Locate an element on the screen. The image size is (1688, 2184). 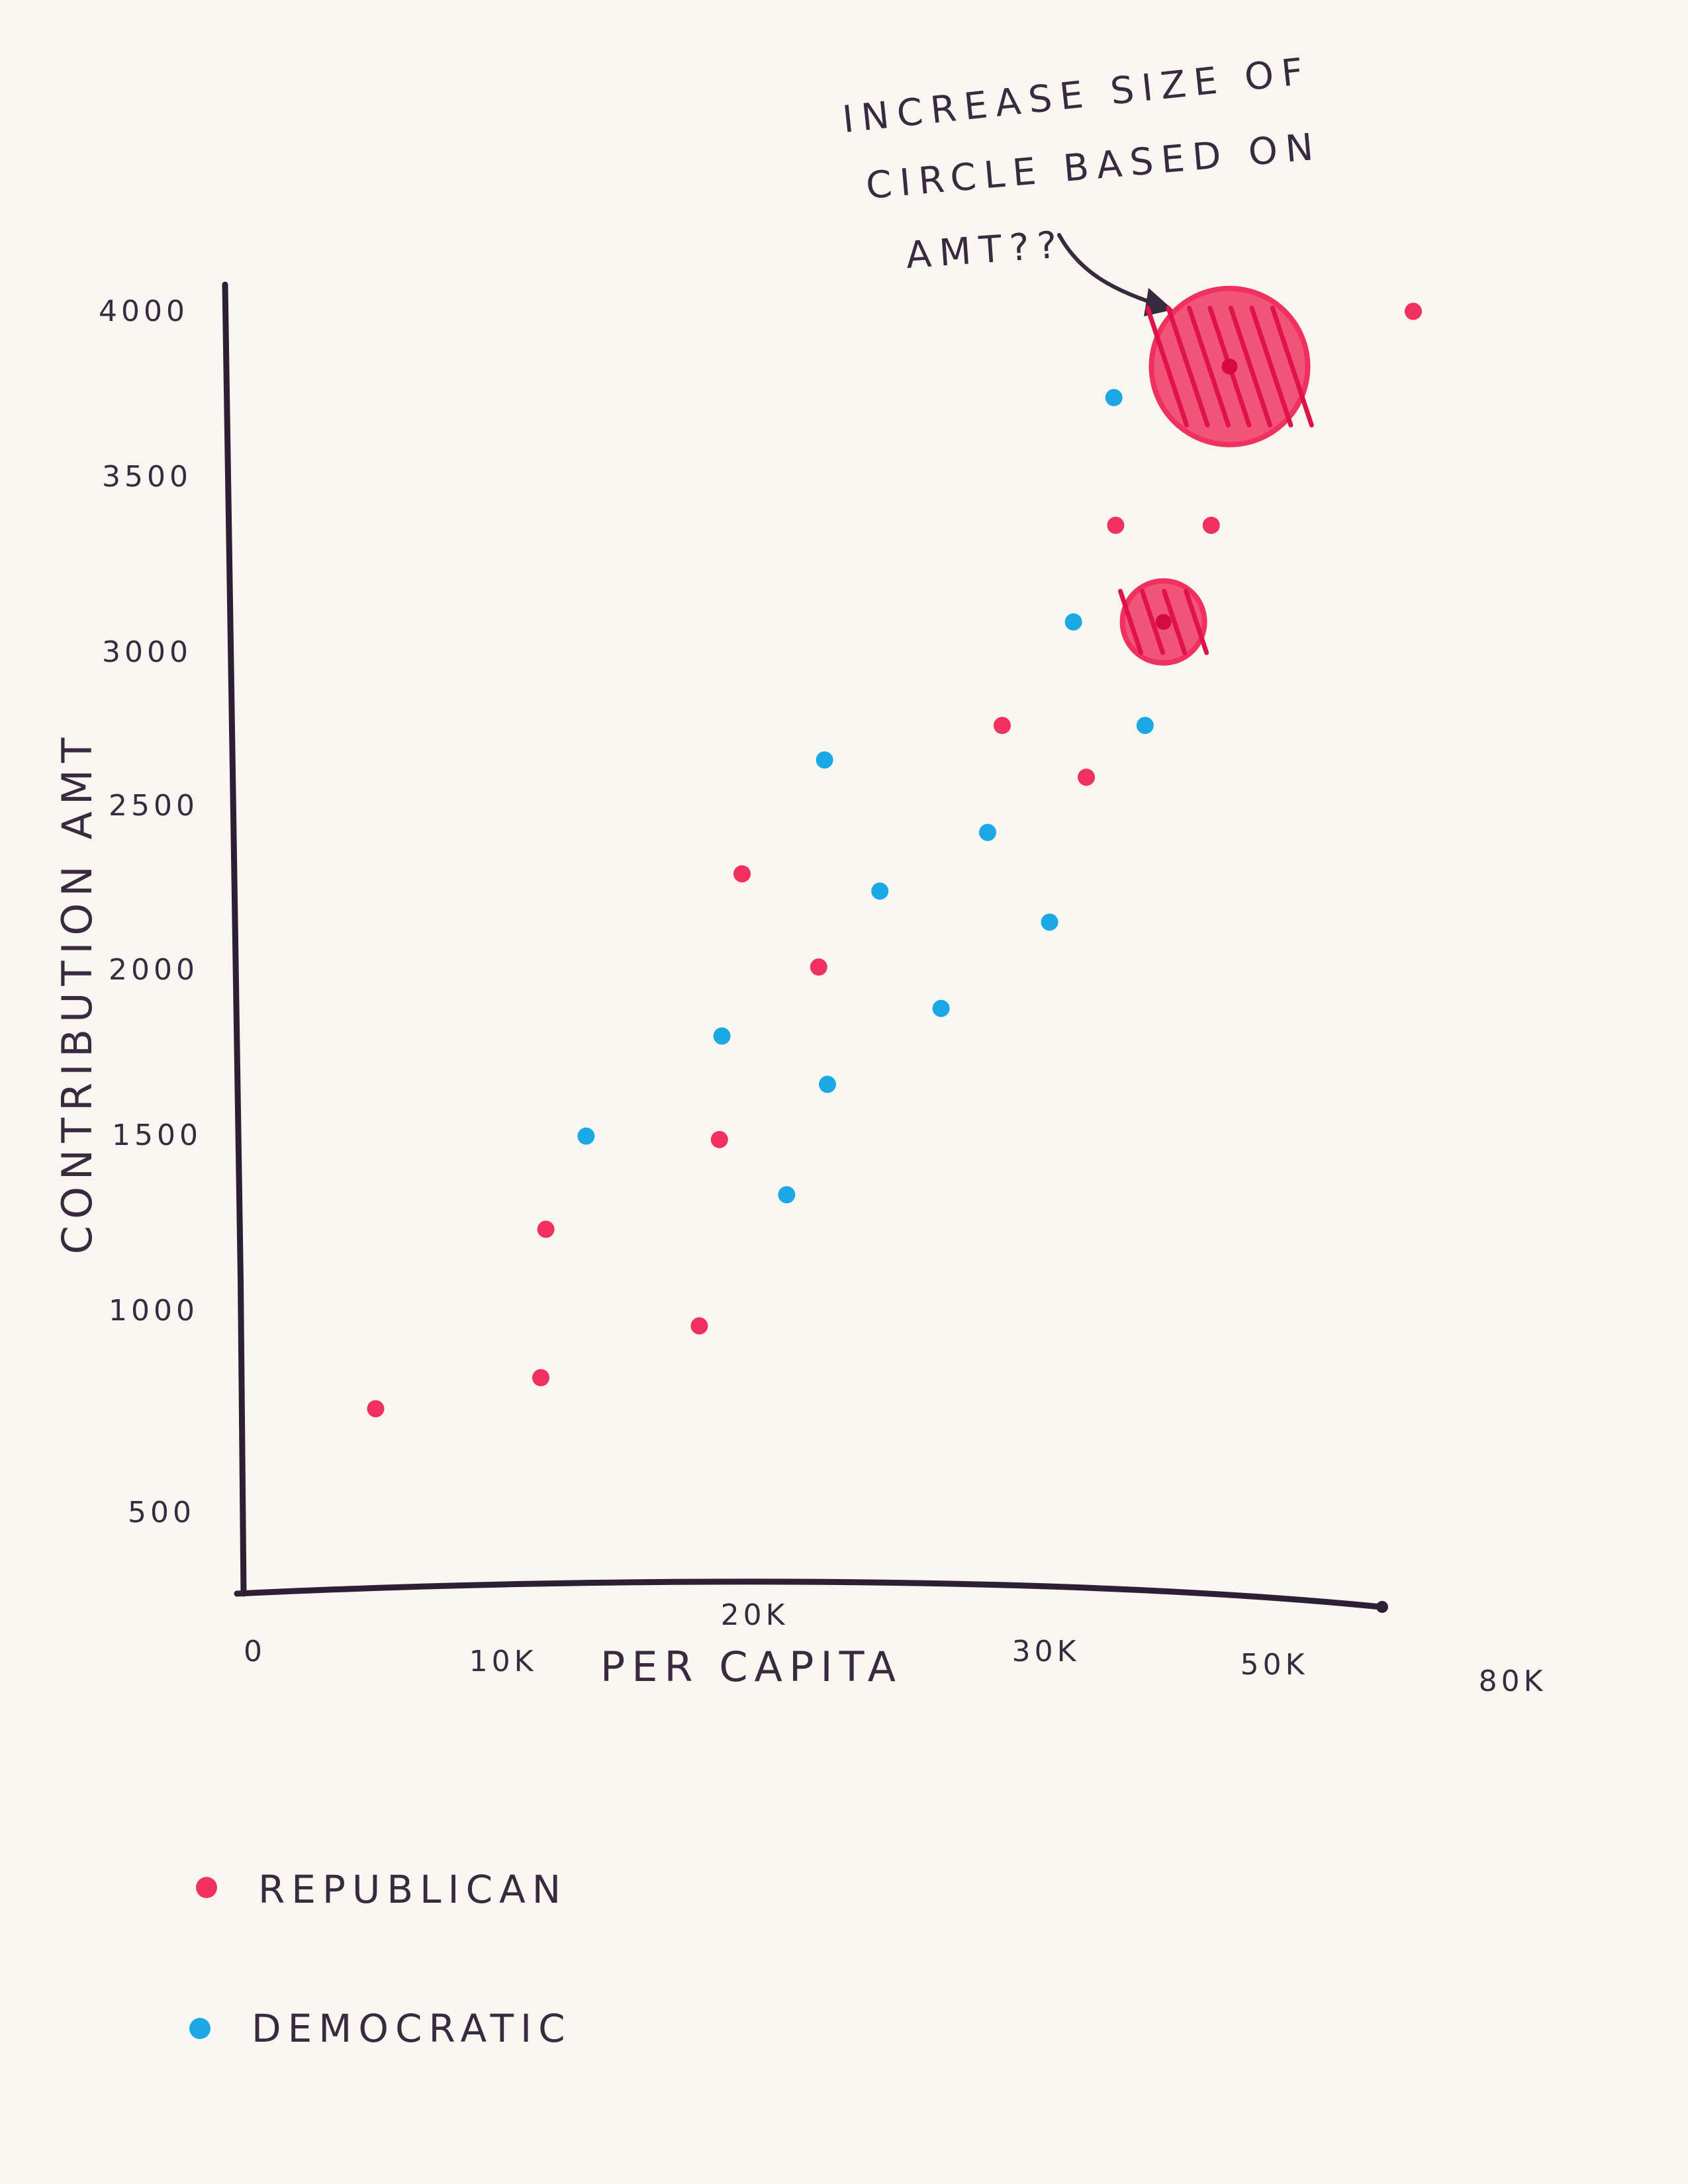
x-tick-label: 10K is located at coordinates (503, 1661).